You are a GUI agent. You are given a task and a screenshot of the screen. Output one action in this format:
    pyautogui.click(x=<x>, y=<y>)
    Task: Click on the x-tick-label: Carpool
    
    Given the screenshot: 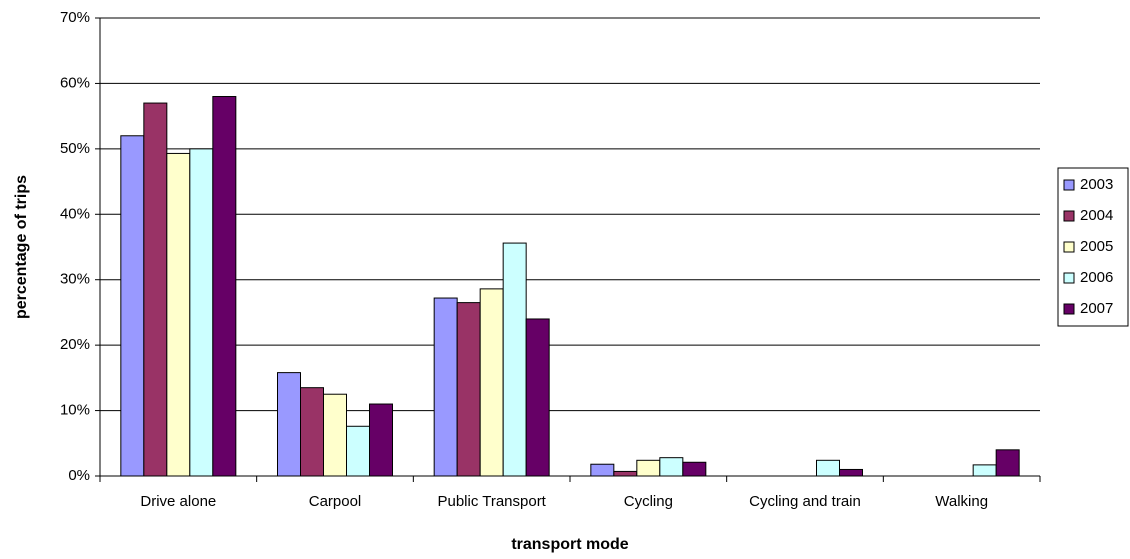 What is the action you would take?
    pyautogui.click(x=335, y=501)
    